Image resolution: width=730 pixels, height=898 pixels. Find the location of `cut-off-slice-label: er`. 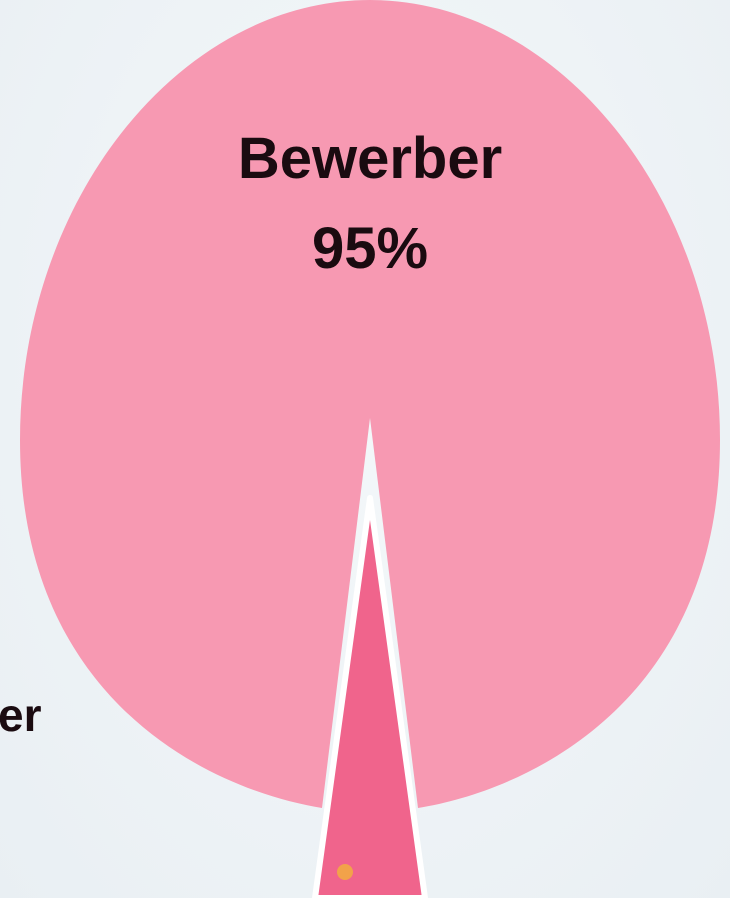

cut-off-slice-label: er is located at coordinates (21, 715).